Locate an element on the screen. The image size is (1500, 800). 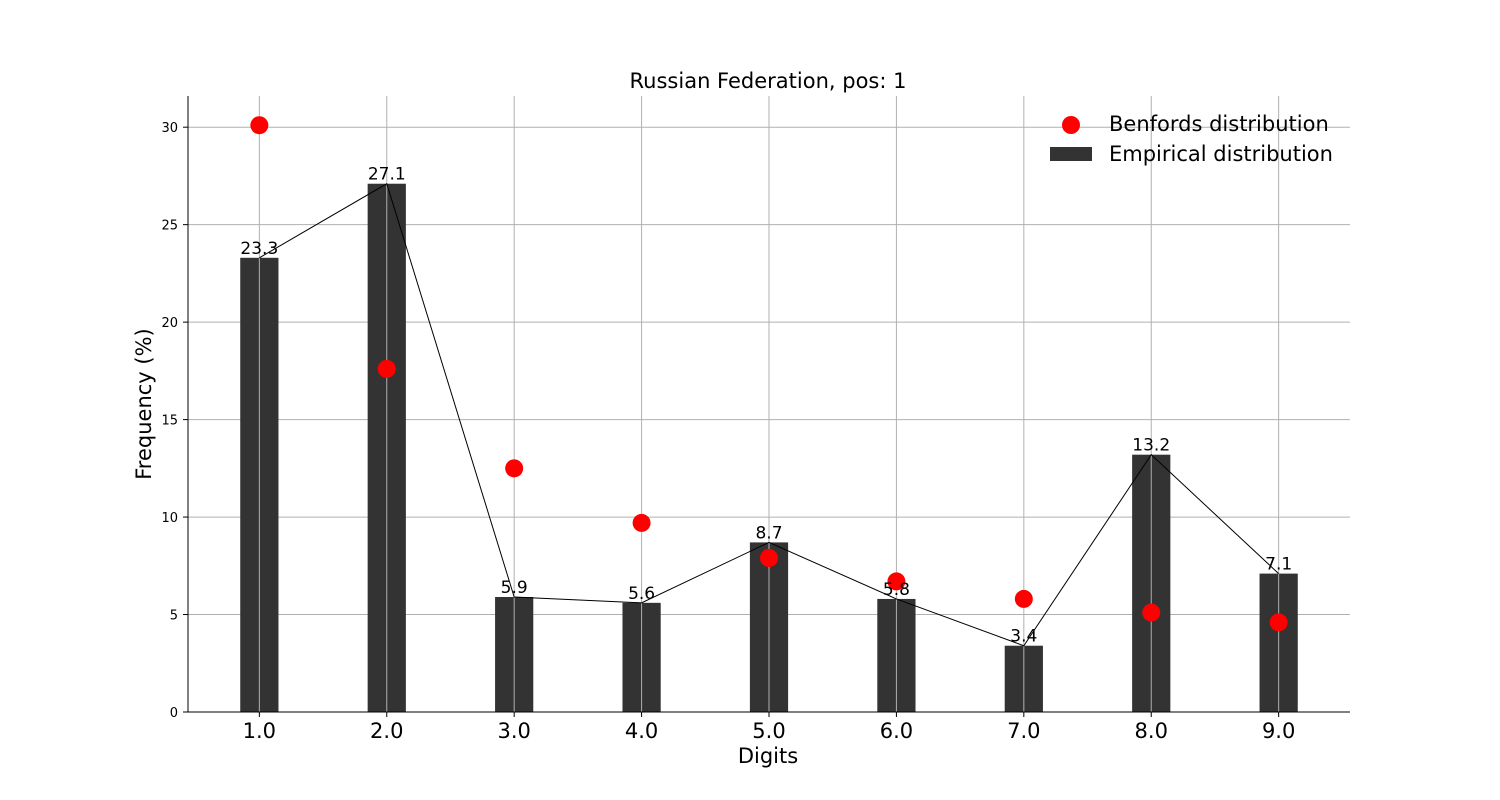
y-axis-label: Frequency (%) is located at coordinates (144, 404).